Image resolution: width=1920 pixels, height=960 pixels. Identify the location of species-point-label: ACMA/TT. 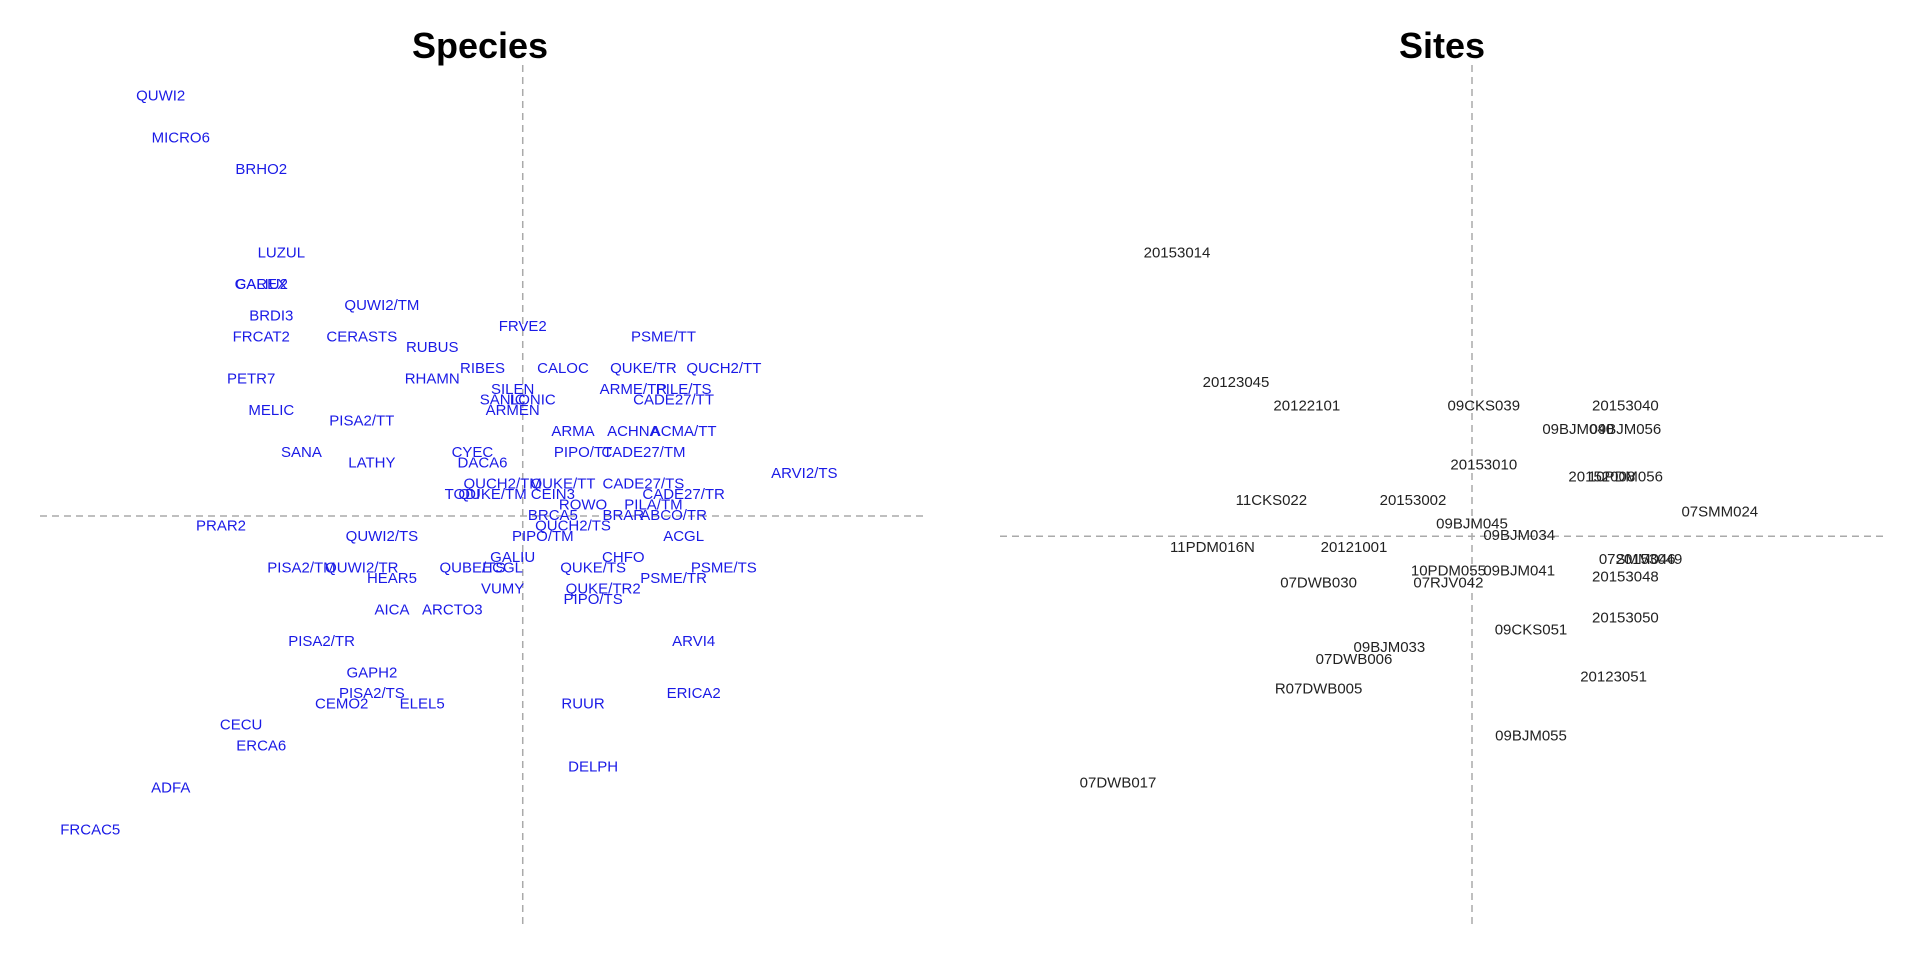
(684, 431).